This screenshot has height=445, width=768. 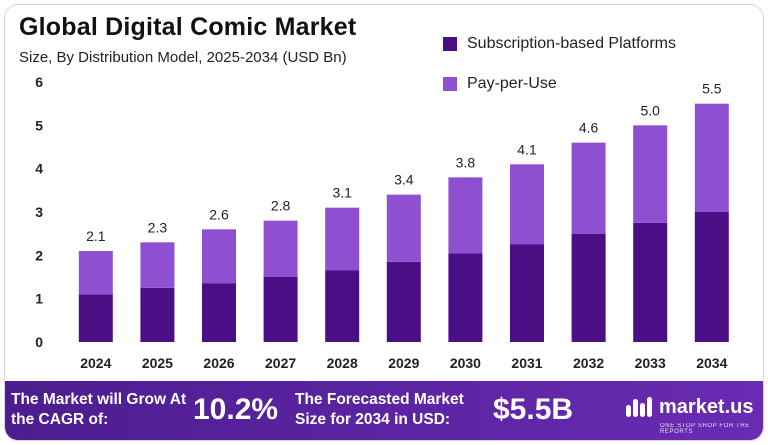 What do you see at coordinates (96, 236) in the screenshot?
I see `bar-total-label: 2.1` at bounding box center [96, 236].